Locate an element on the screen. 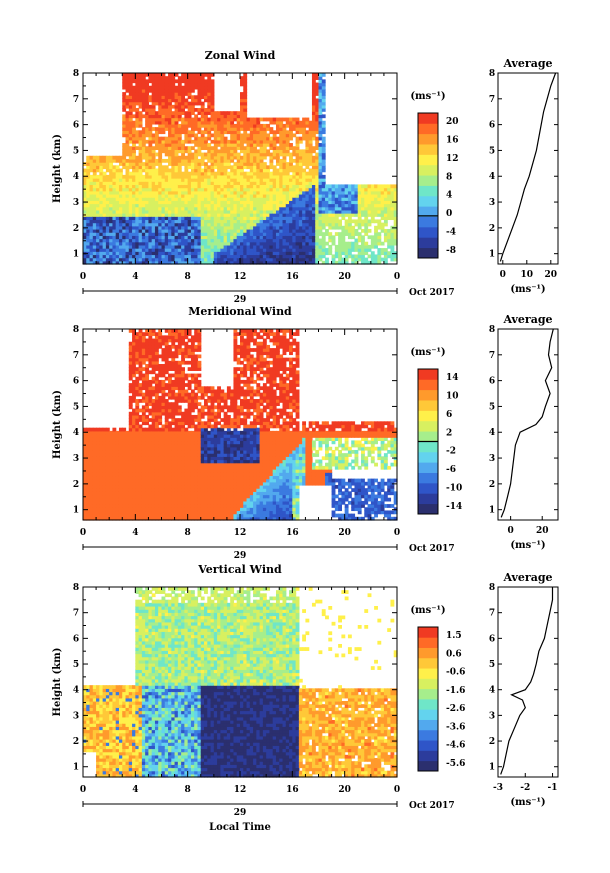 The height and width of the screenshot is (873, 610). y-tick-label: 4 is located at coordinates (76, 177).